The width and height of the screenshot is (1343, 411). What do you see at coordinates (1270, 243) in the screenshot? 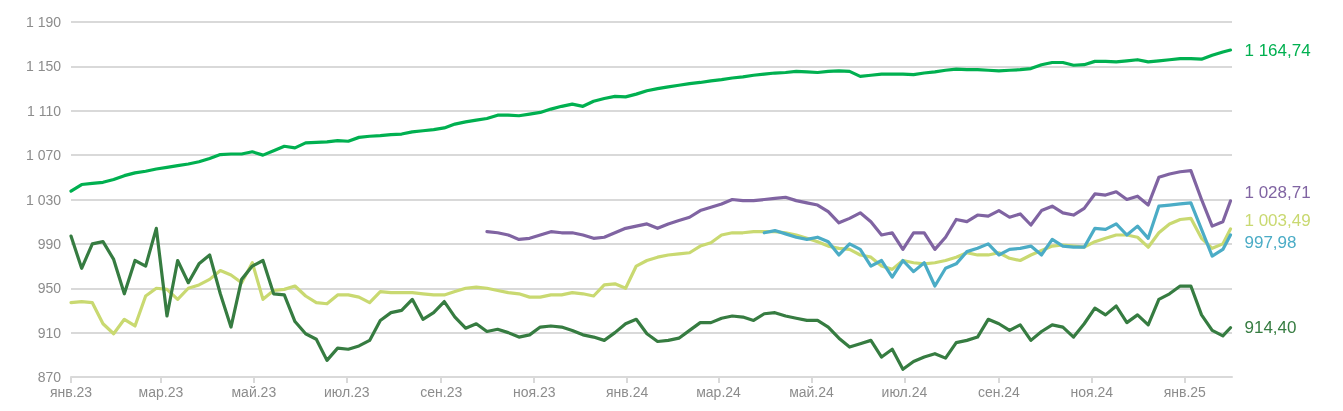
I see `data-label: 997,98` at bounding box center [1270, 243].